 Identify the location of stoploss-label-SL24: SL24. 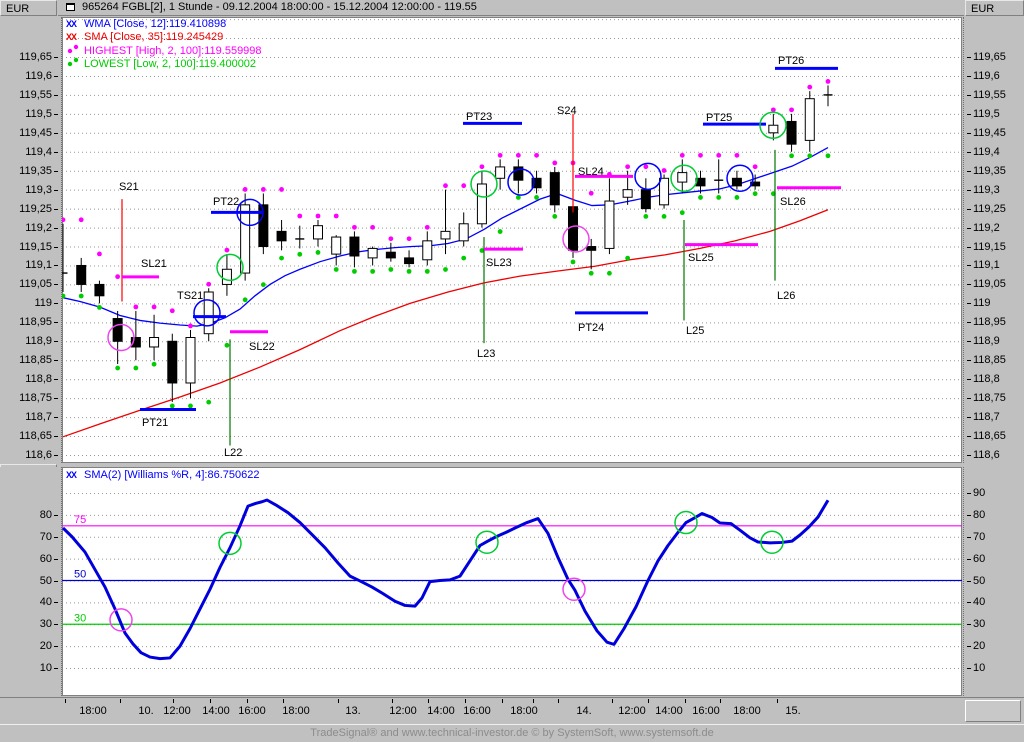
(591, 172).